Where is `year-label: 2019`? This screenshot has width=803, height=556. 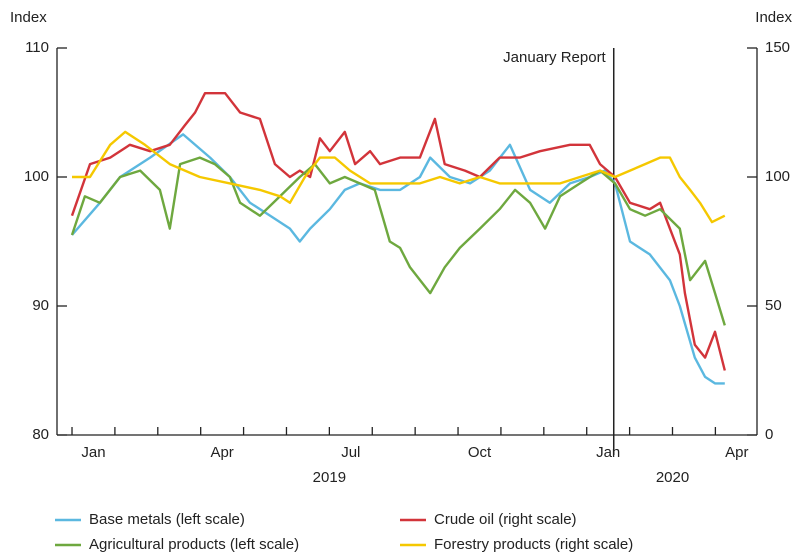
year-label: 2019 is located at coordinates (329, 477).